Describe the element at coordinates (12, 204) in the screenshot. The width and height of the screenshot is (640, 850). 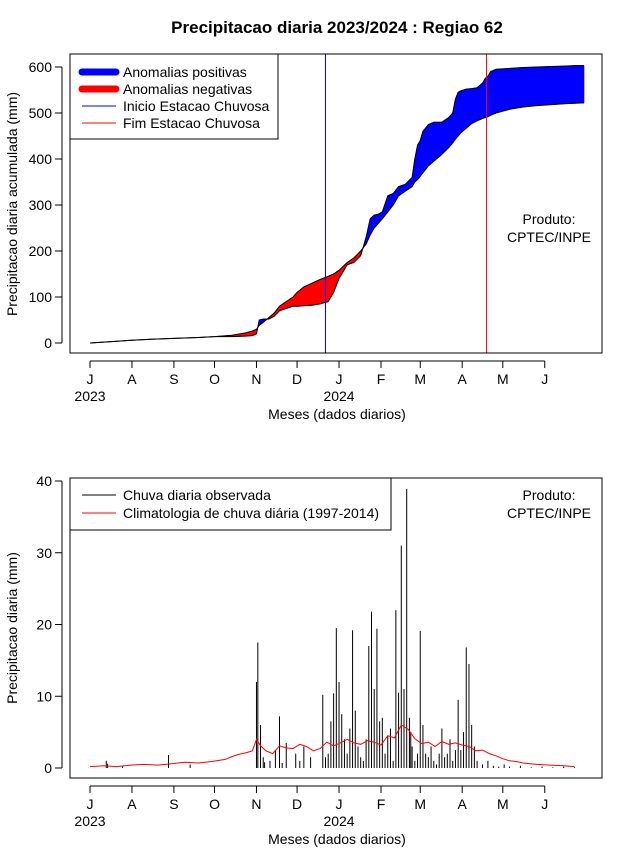
I see `cumulative-y-label: Precipitacao diaria acumulada (mm)` at that location.